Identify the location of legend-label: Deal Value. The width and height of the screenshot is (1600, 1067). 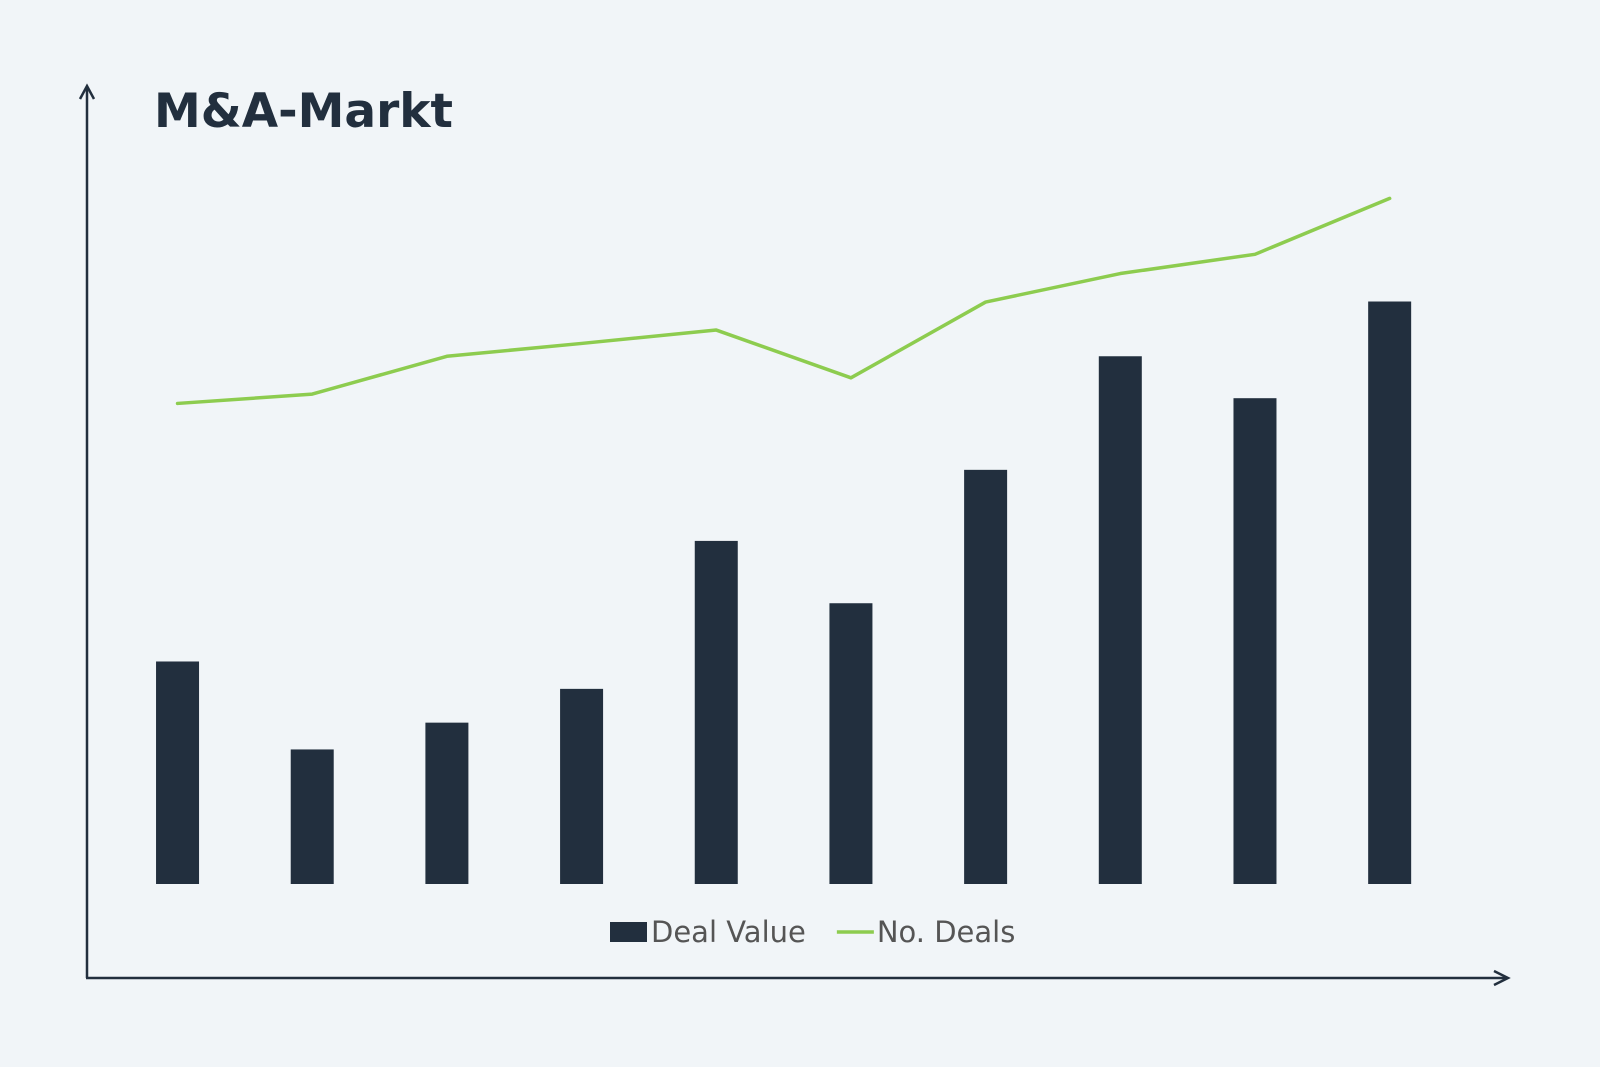
(728, 932).